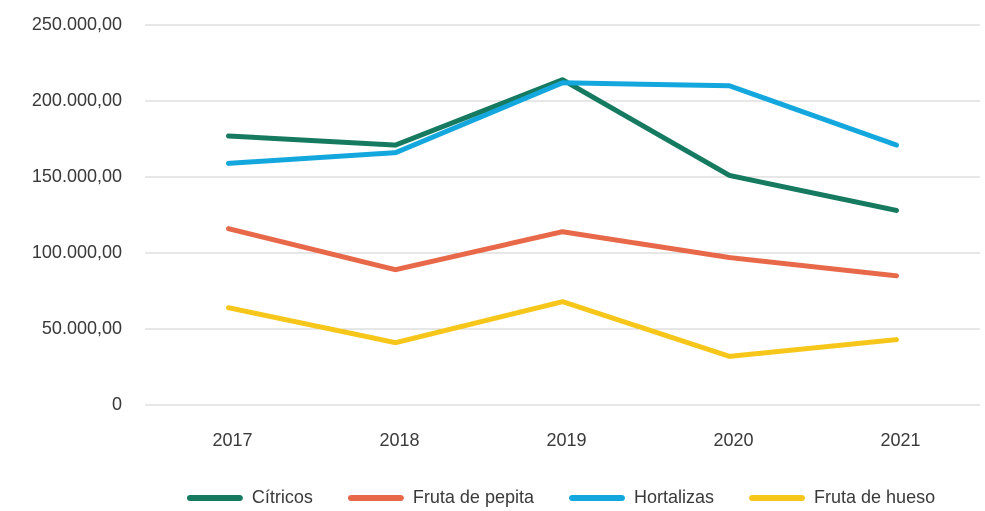  I want to click on y-tick-label: 50.000,00, so click(82, 328).